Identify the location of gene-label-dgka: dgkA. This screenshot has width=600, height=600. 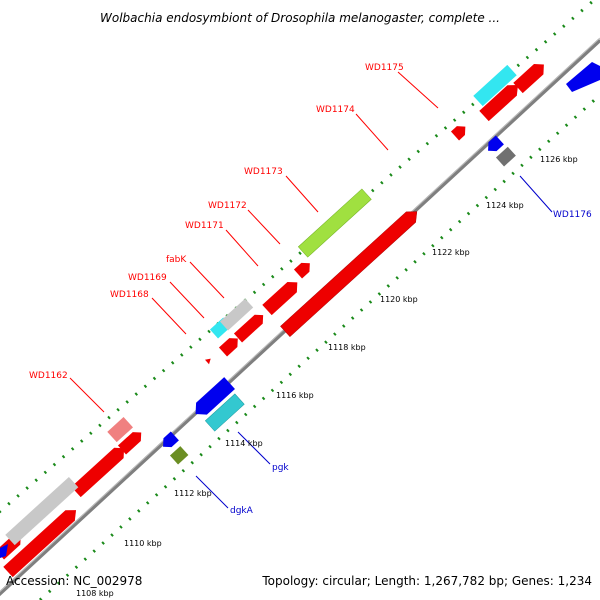
(242, 511).